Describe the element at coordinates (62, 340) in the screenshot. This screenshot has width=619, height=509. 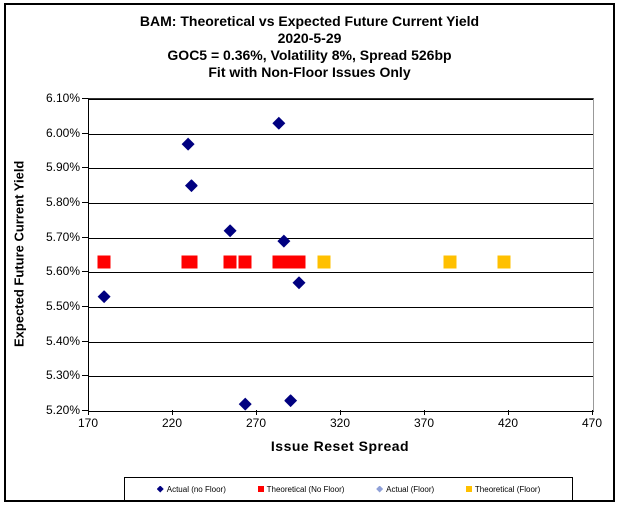
I see `y-tick-label: 5.40%` at that location.